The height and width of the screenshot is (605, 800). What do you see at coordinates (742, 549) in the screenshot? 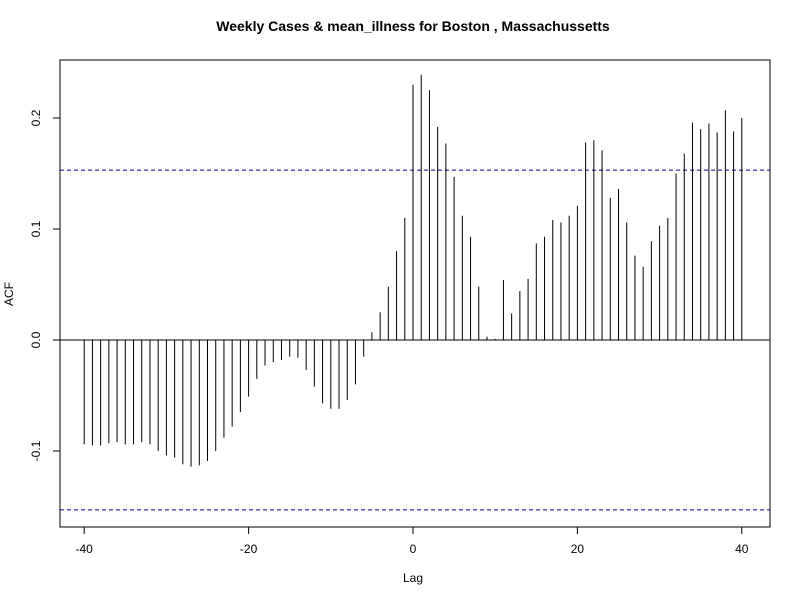
I see `x-tick-label: 40` at bounding box center [742, 549].